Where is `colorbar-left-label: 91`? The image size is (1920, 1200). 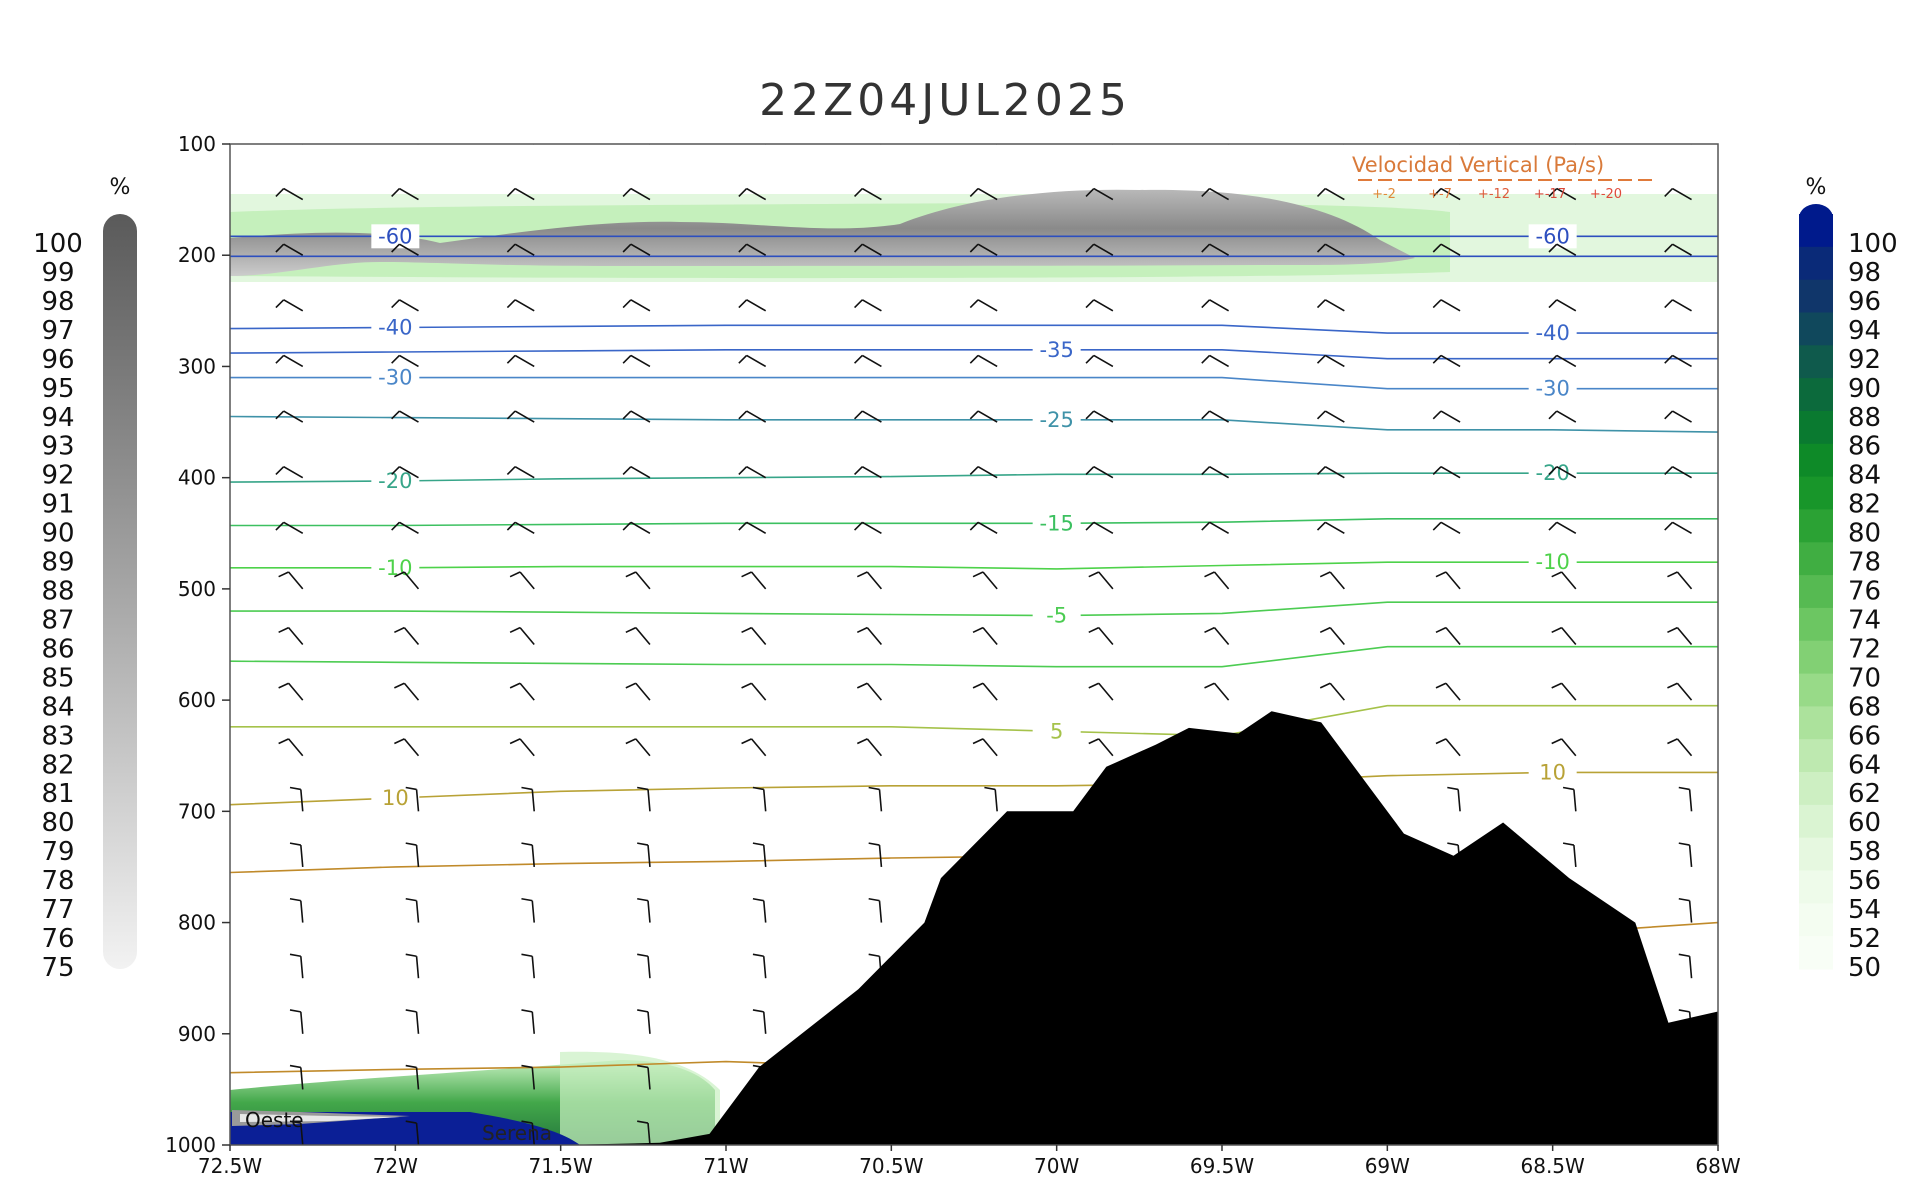 colorbar-left-label: 91 is located at coordinates (57, 505).